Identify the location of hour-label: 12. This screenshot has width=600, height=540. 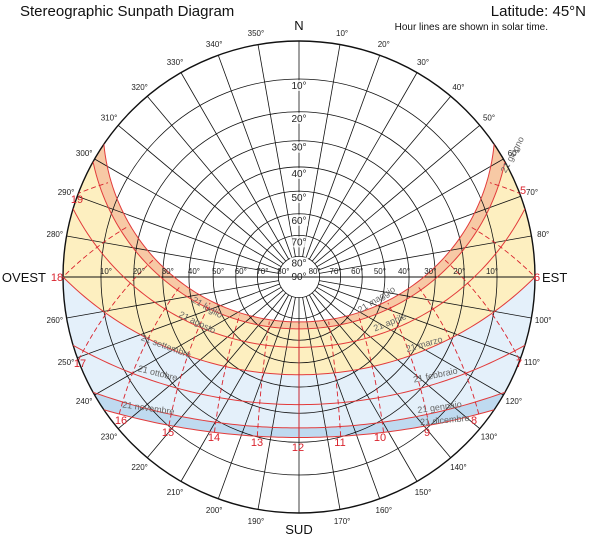
(298, 448).